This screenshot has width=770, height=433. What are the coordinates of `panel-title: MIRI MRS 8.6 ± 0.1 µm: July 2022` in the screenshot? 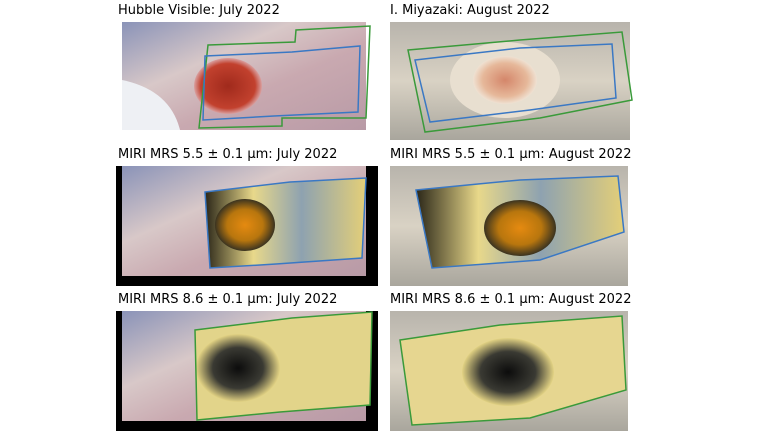 It's located at (227, 299).